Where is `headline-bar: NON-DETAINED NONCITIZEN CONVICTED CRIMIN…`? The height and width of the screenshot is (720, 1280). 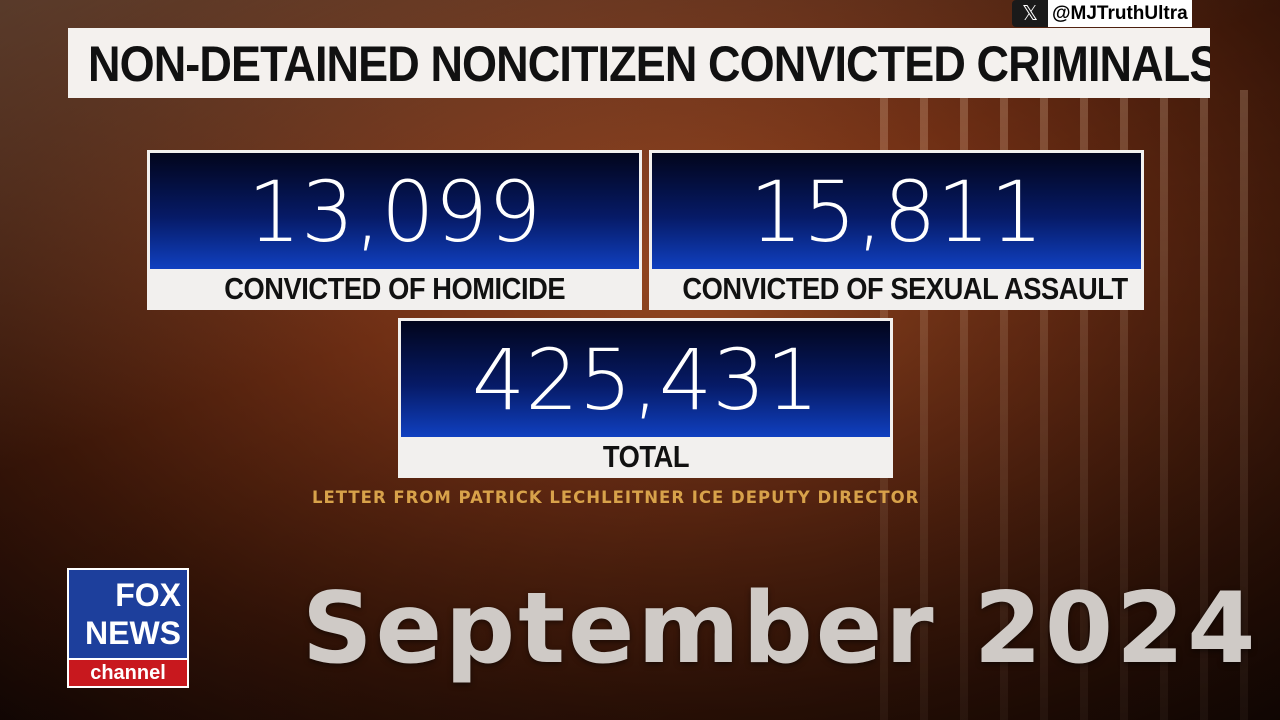
headline-bar: NON-DETAINED NONCITIZEN CONVICTED CRIMIN… is located at coordinates (639, 63).